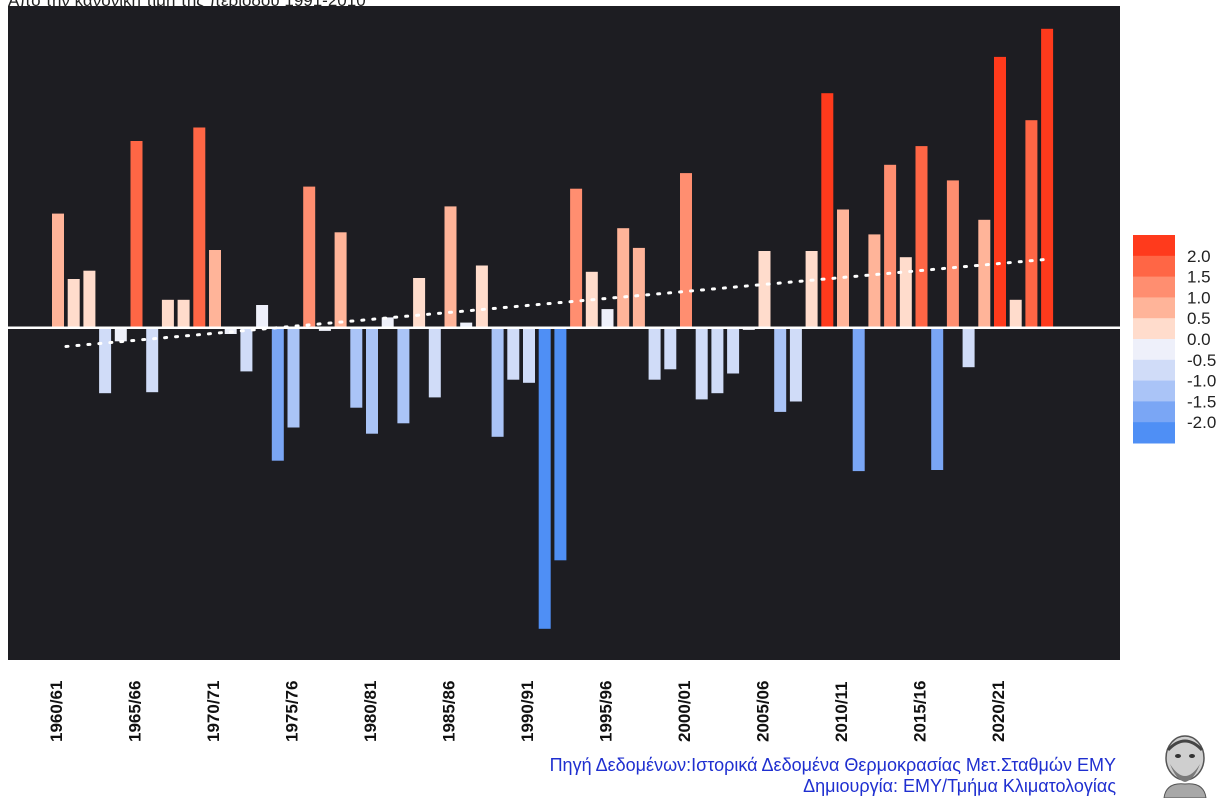 This screenshot has height=799, width=1232. What do you see at coordinates (246, 349) in the screenshot?
I see `bar-1972` at bounding box center [246, 349].